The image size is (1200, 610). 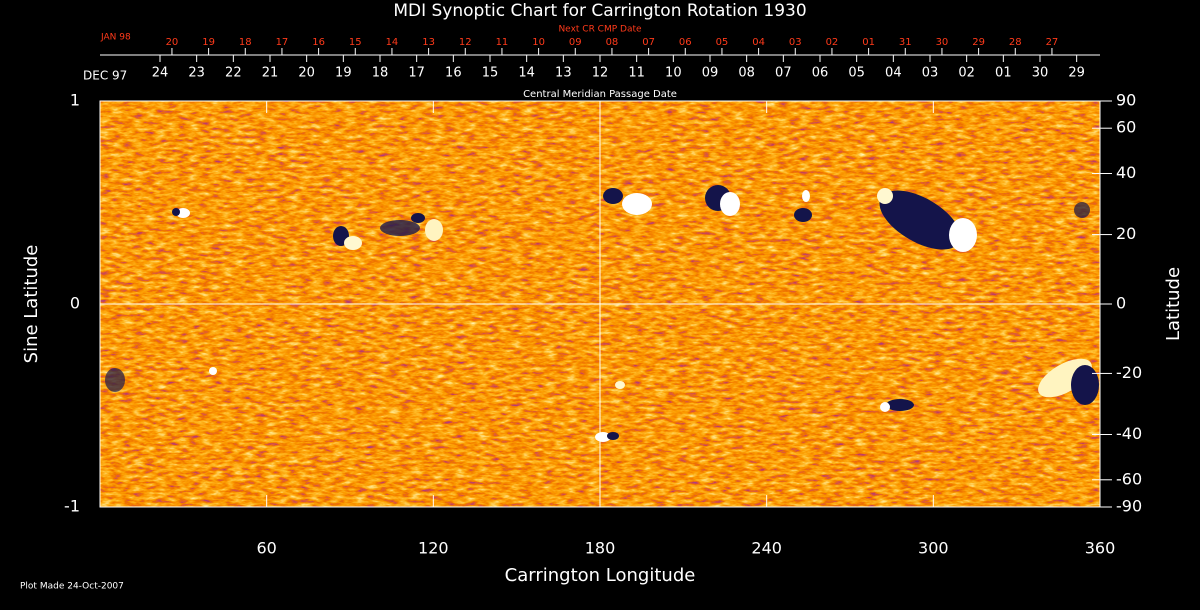 What do you see at coordinates (72, 587) in the screenshot?
I see `footnote: Plot Made 24-Oct-2007` at bounding box center [72, 587].